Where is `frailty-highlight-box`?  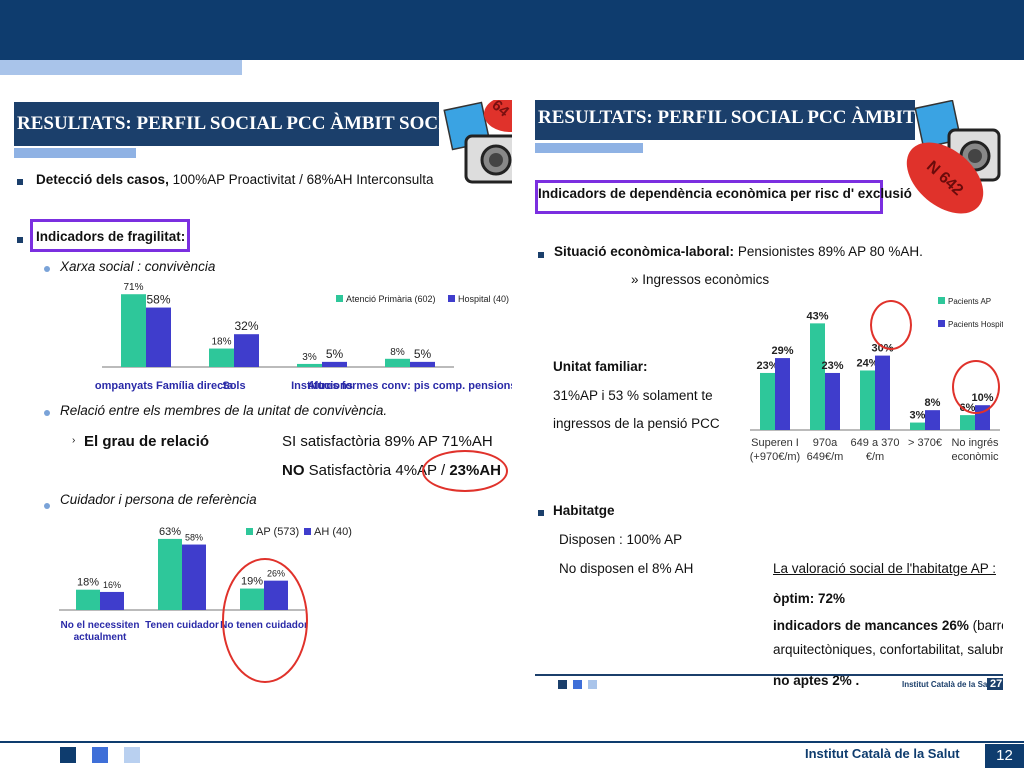 frailty-highlight-box is located at coordinates (110, 235).